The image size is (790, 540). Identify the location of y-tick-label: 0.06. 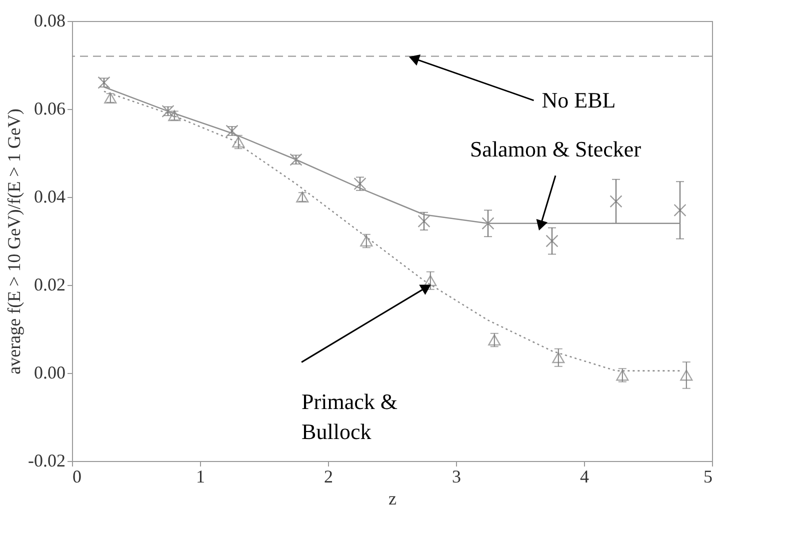
(50, 108).